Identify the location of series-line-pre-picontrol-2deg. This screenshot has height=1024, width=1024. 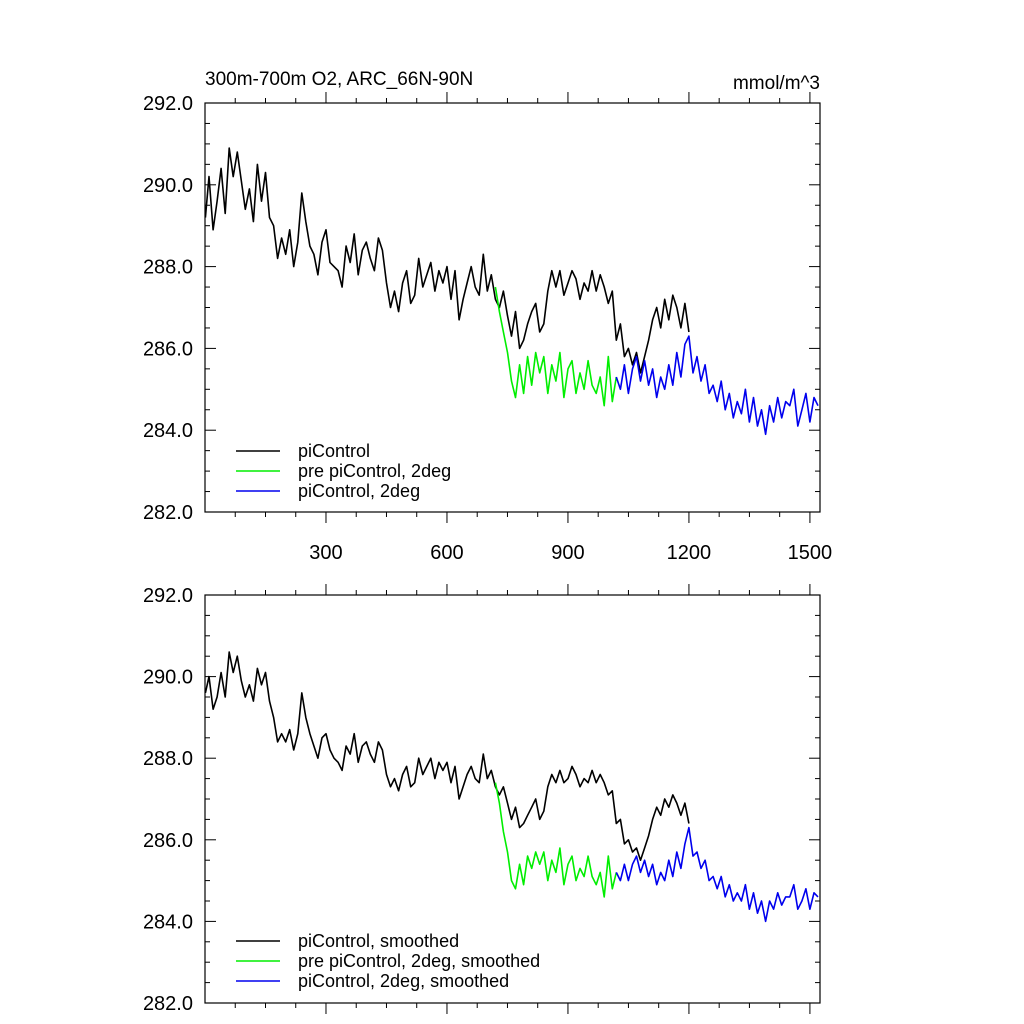
(556, 346).